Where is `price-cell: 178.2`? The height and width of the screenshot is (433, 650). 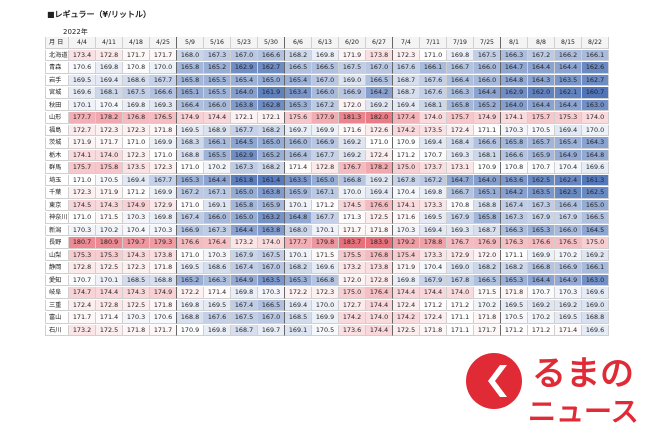
price-cell: 178.2 is located at coordinates (379, 168).